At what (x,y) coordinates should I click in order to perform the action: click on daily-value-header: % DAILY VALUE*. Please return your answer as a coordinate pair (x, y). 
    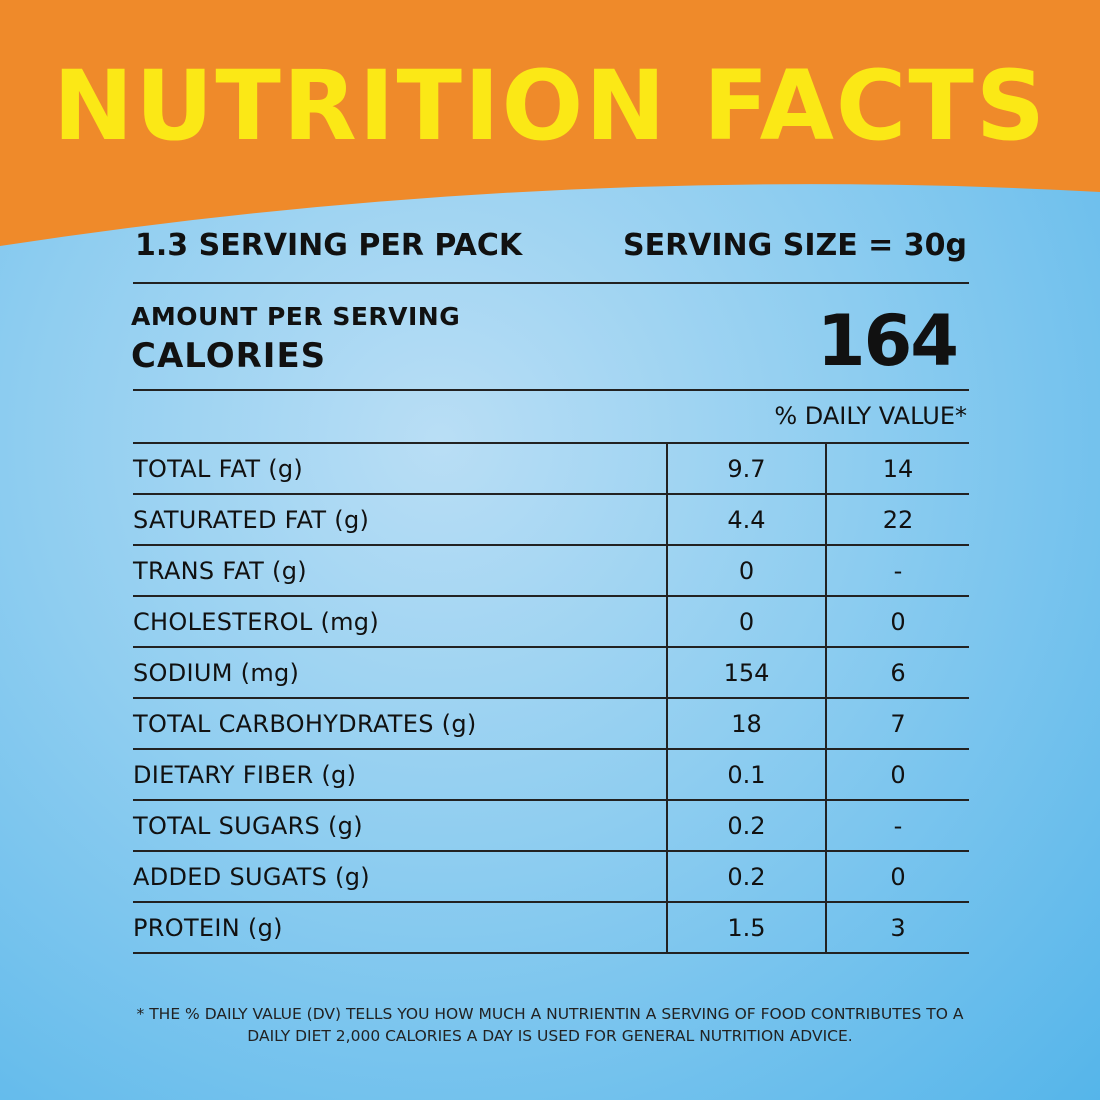
    Looking at the image, I should click on (870, 416).